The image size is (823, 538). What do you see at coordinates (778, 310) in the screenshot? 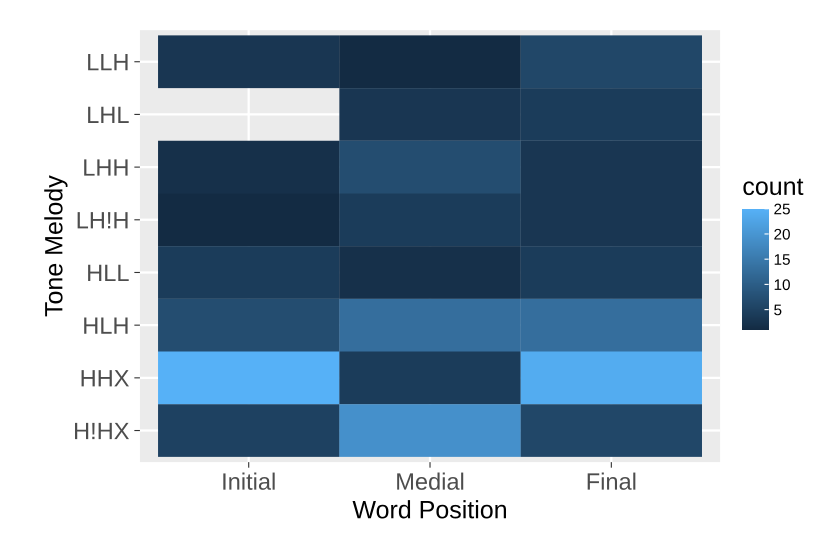
I see `color-bar-label: 5` at bounding box center [778, 310].